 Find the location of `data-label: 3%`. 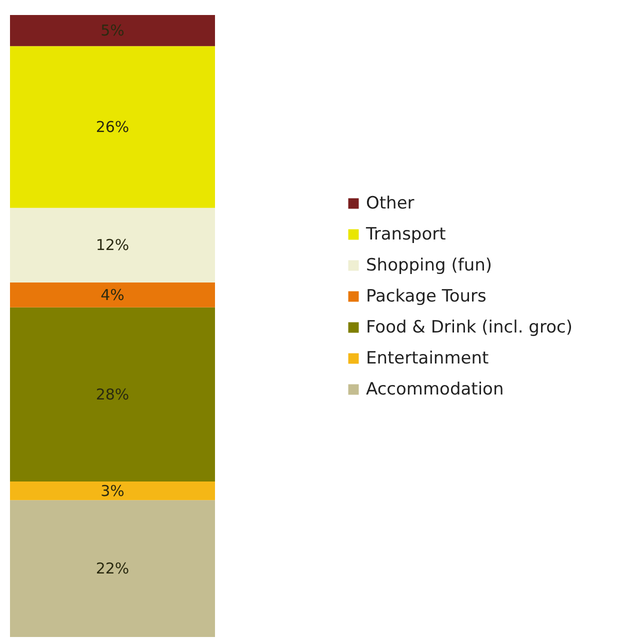

data-label: 3% is located at coordinates (112, 491).